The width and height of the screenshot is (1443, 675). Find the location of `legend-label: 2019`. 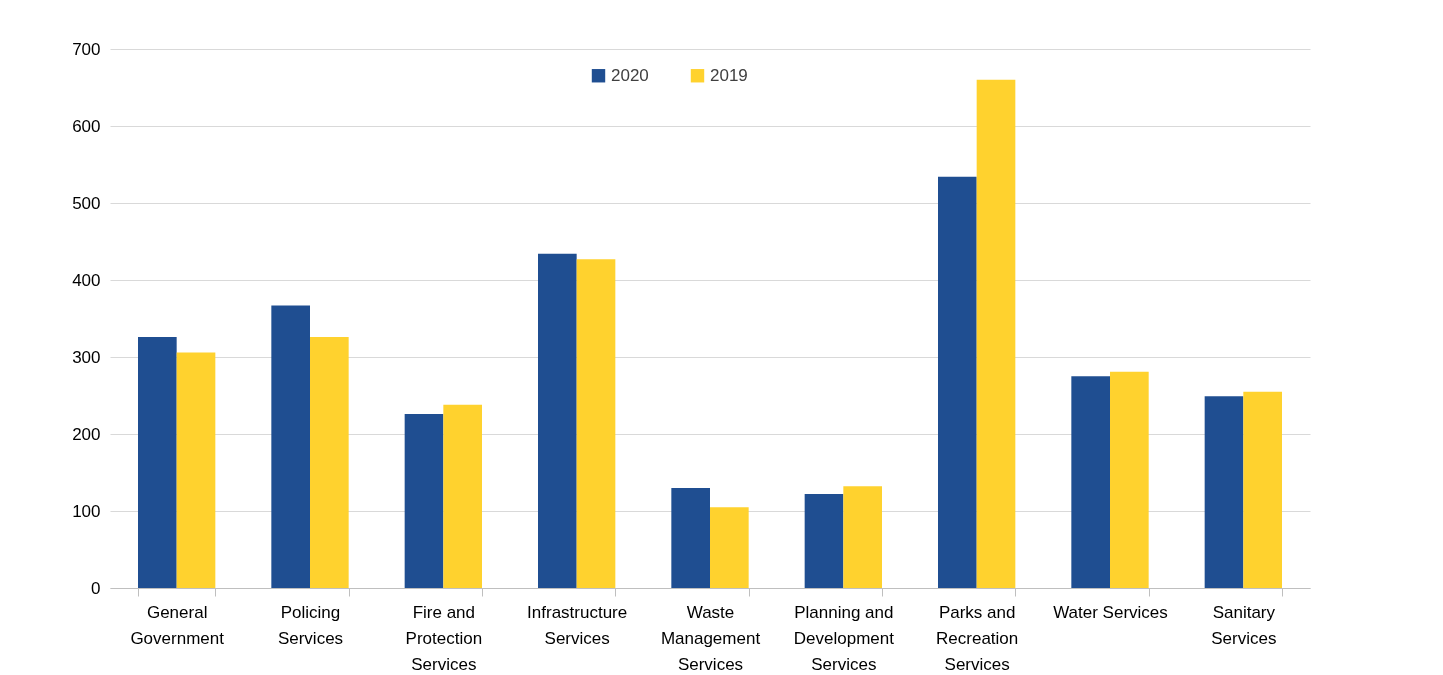

legend-label: 2019 is located at coordinates (729, 75).